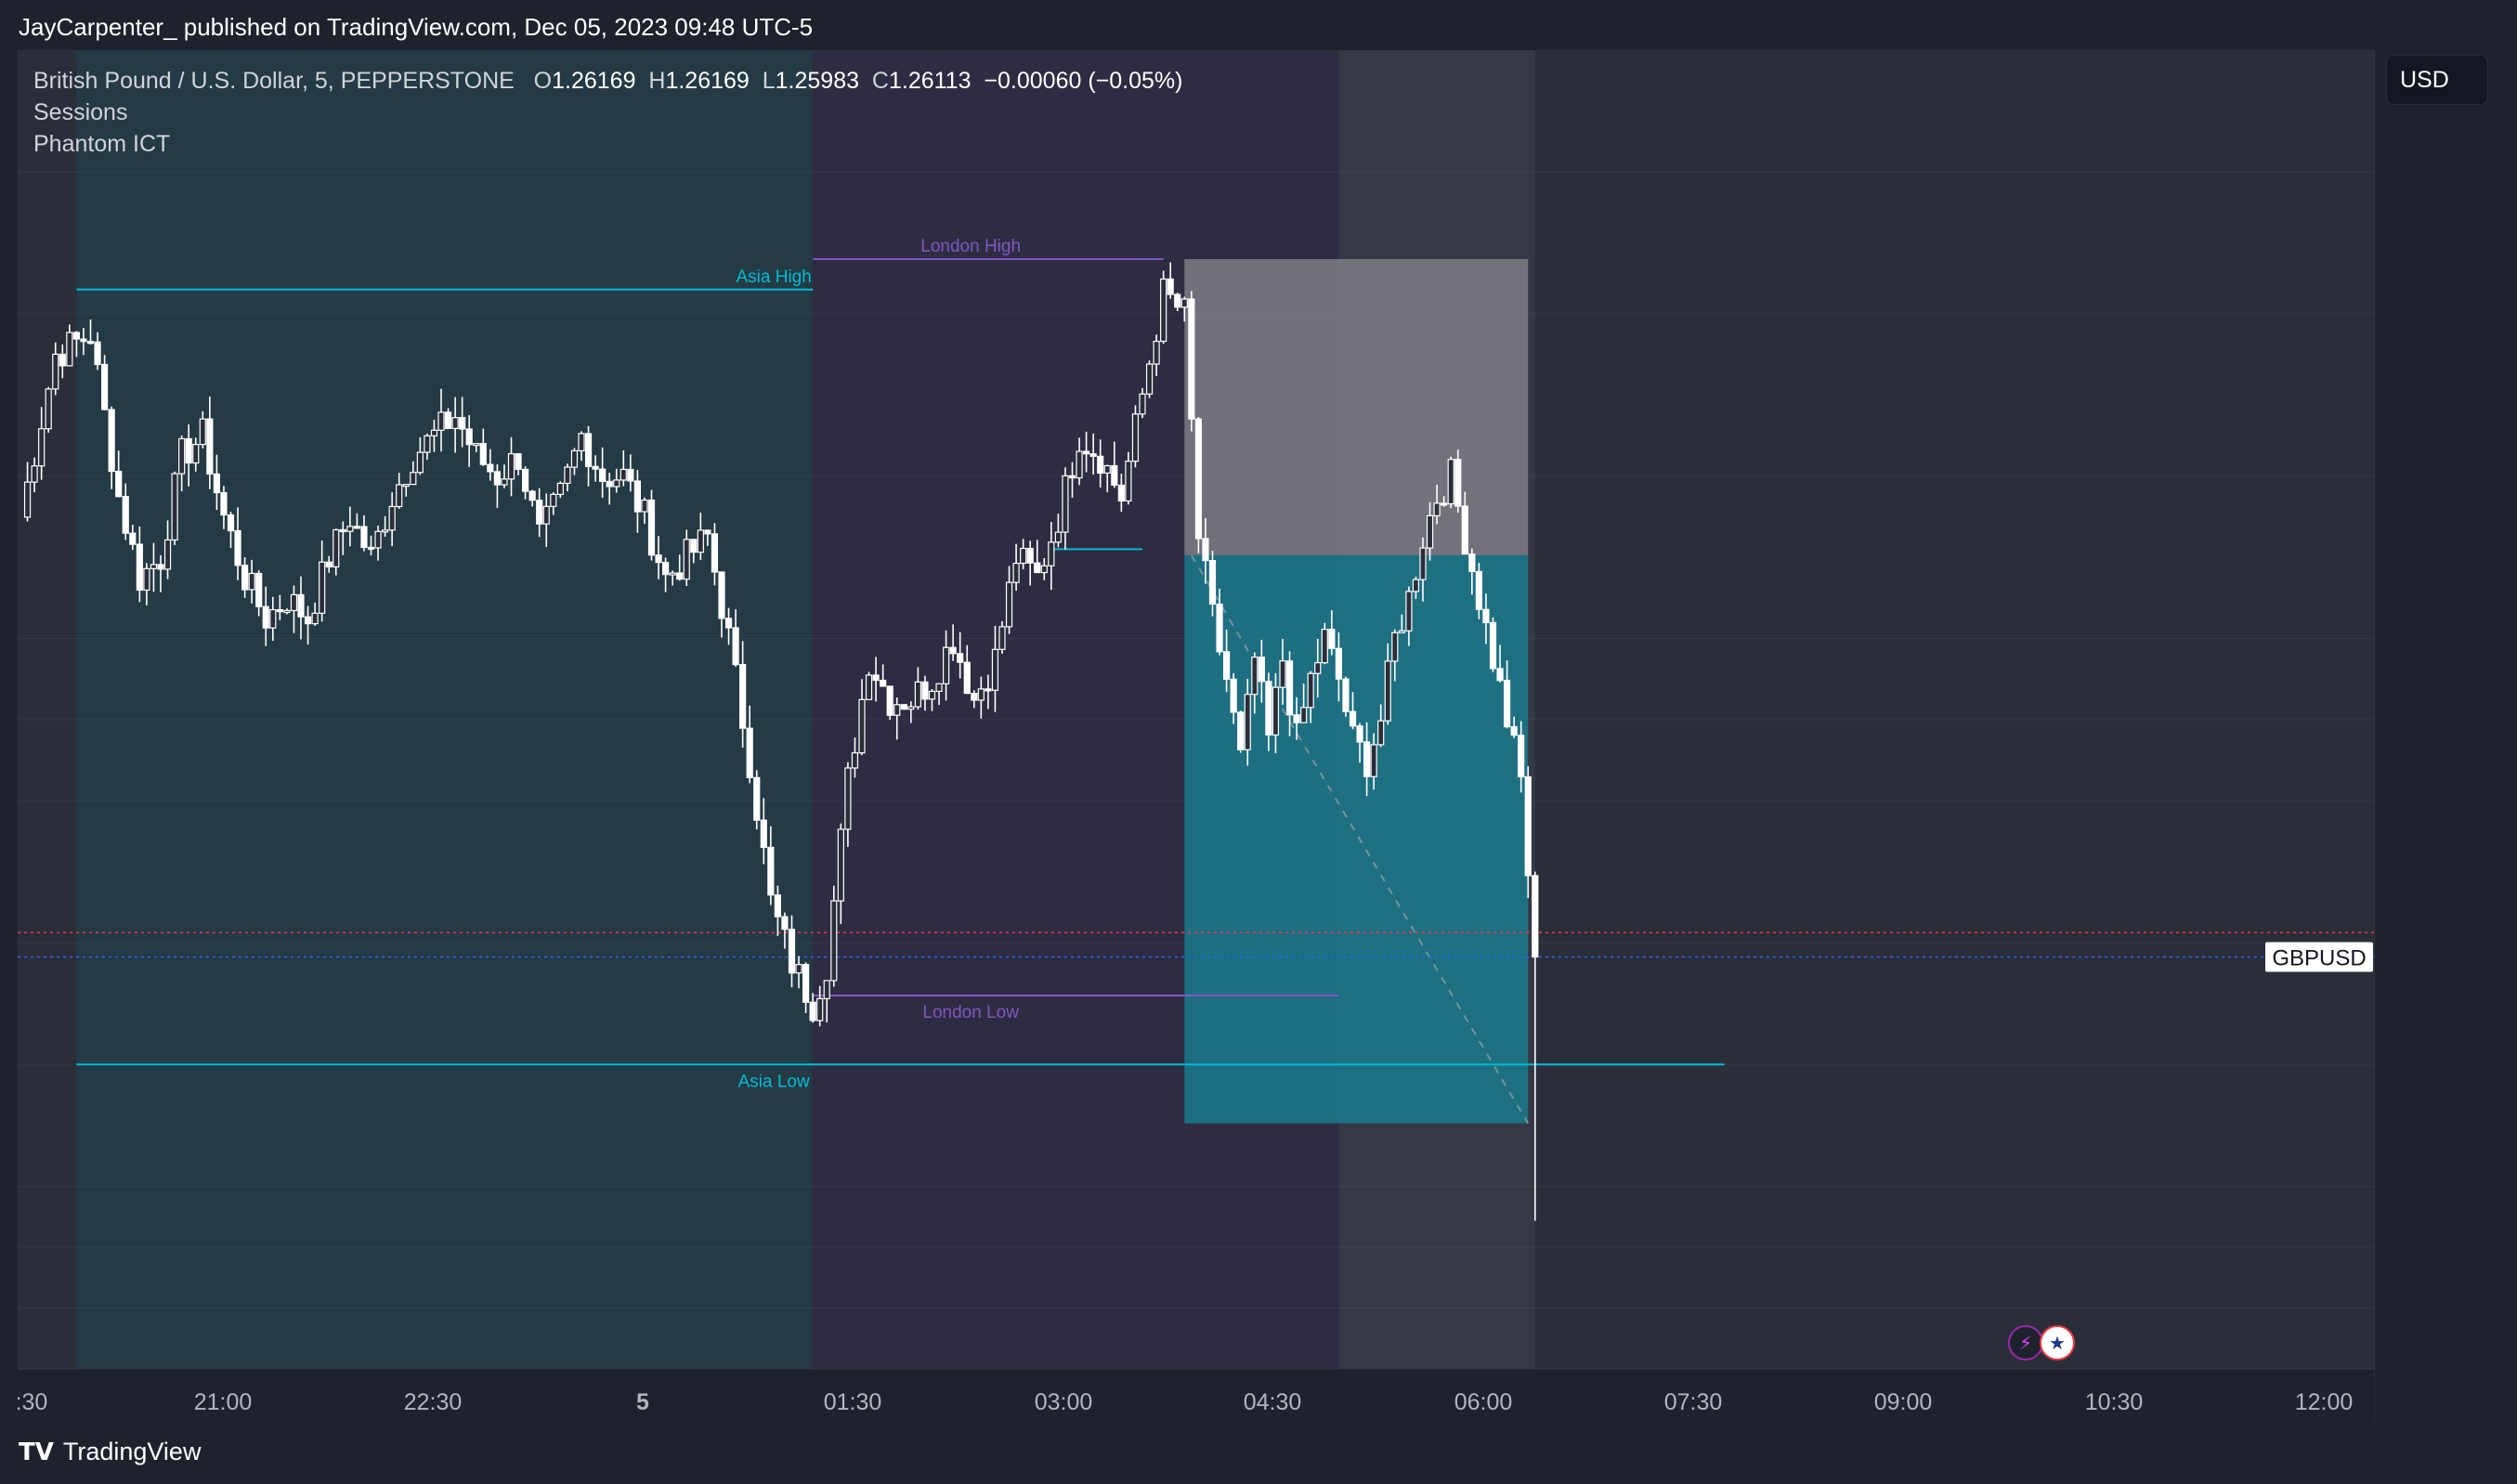 This screenshot has width=2517, height=1484. What do you see at coordinates (1196, 1395) in the screenshot?
I see `time-axis` at bounding box center [1196, 1395].